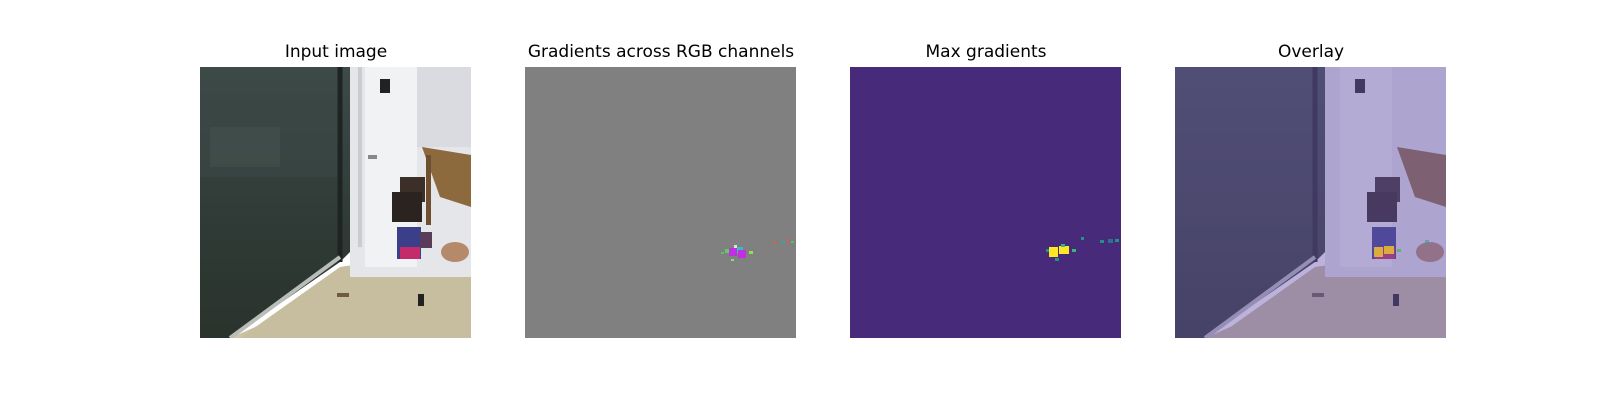  Describe the element at coordinates (757, 250) in the screenshot. I see `gradient-blobs` at that location.